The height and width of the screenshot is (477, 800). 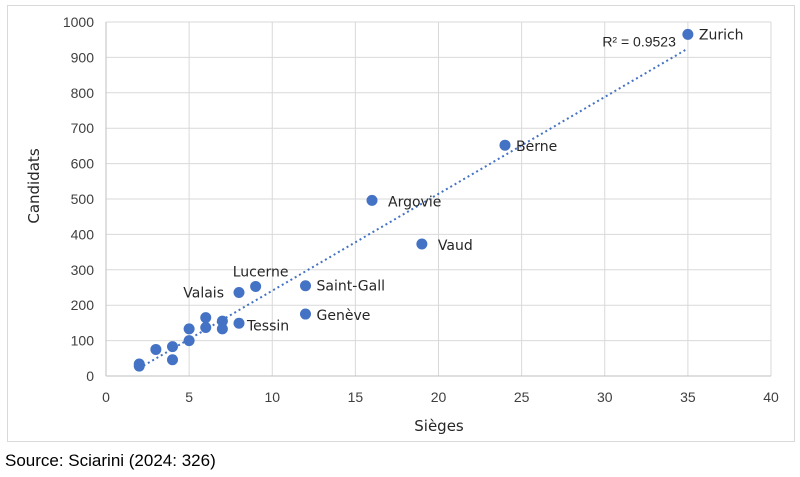 What do you see at coordinates (34, 185) in the screenshot?
I see `y-axis-title: Candidats` at bounding box center [34, 185].